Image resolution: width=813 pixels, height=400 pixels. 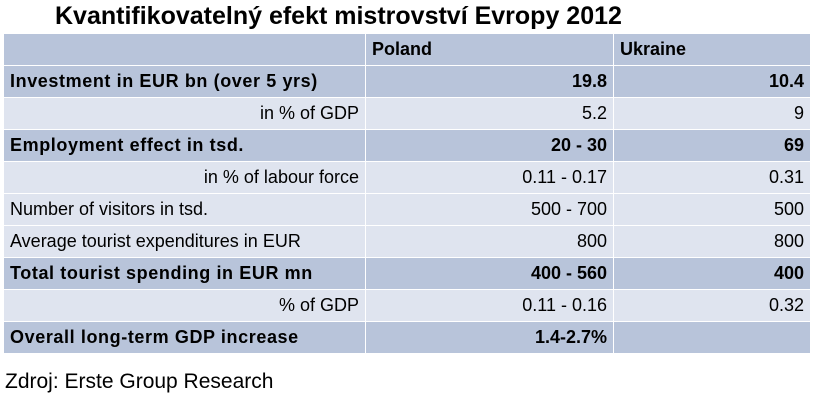 What do you see at coordinates (712, 81) in the screenshot?
I see `ukraine-value: 10.4` at bounding box center [712, 81].